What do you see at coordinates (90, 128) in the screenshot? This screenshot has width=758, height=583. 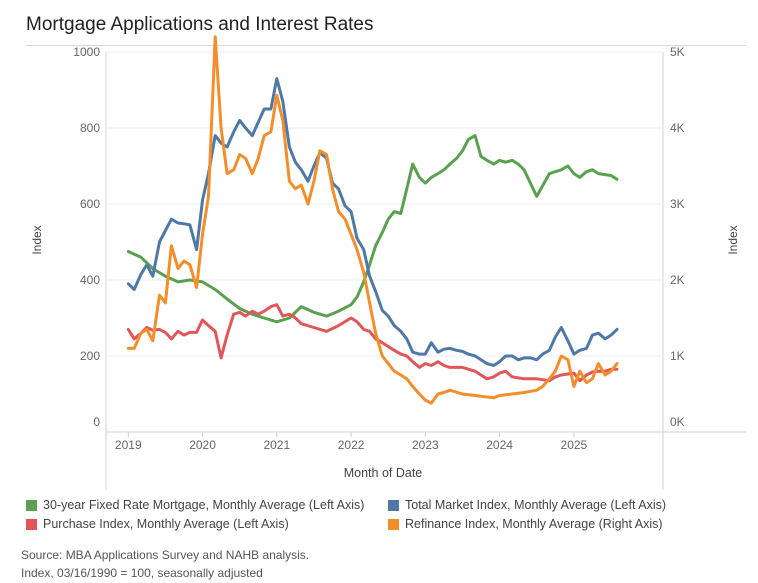 I see `y-left-tick-label: 800` at bounding box center [90, 128].